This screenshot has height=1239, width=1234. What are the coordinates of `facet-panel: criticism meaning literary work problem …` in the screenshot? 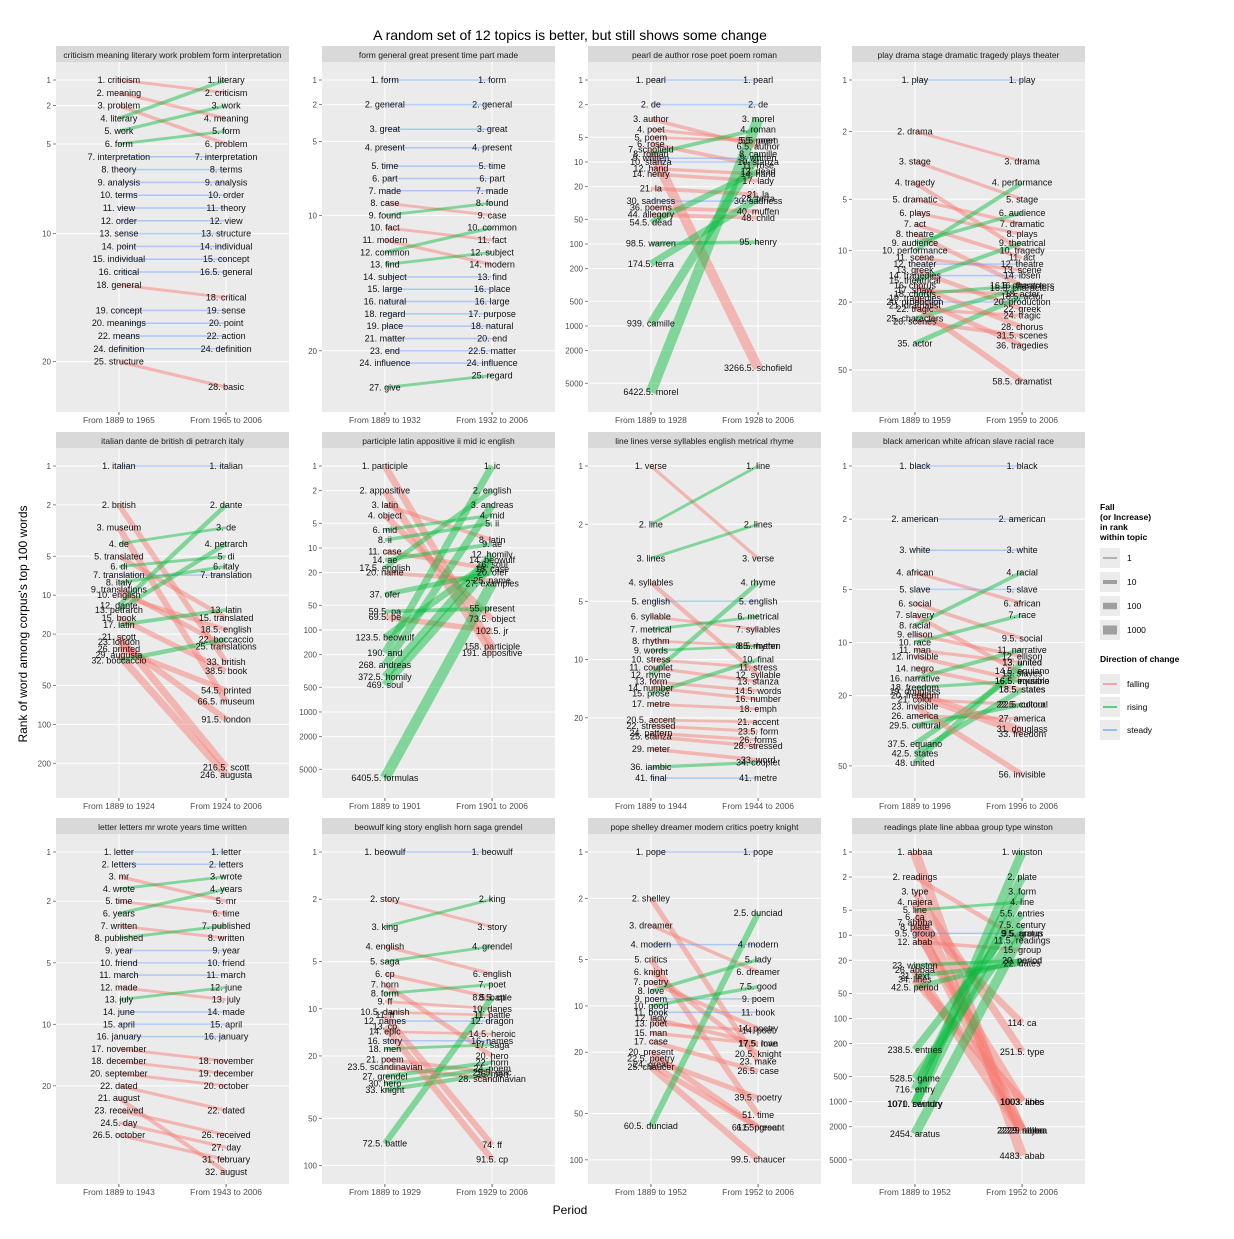 It's located at (165, 235).